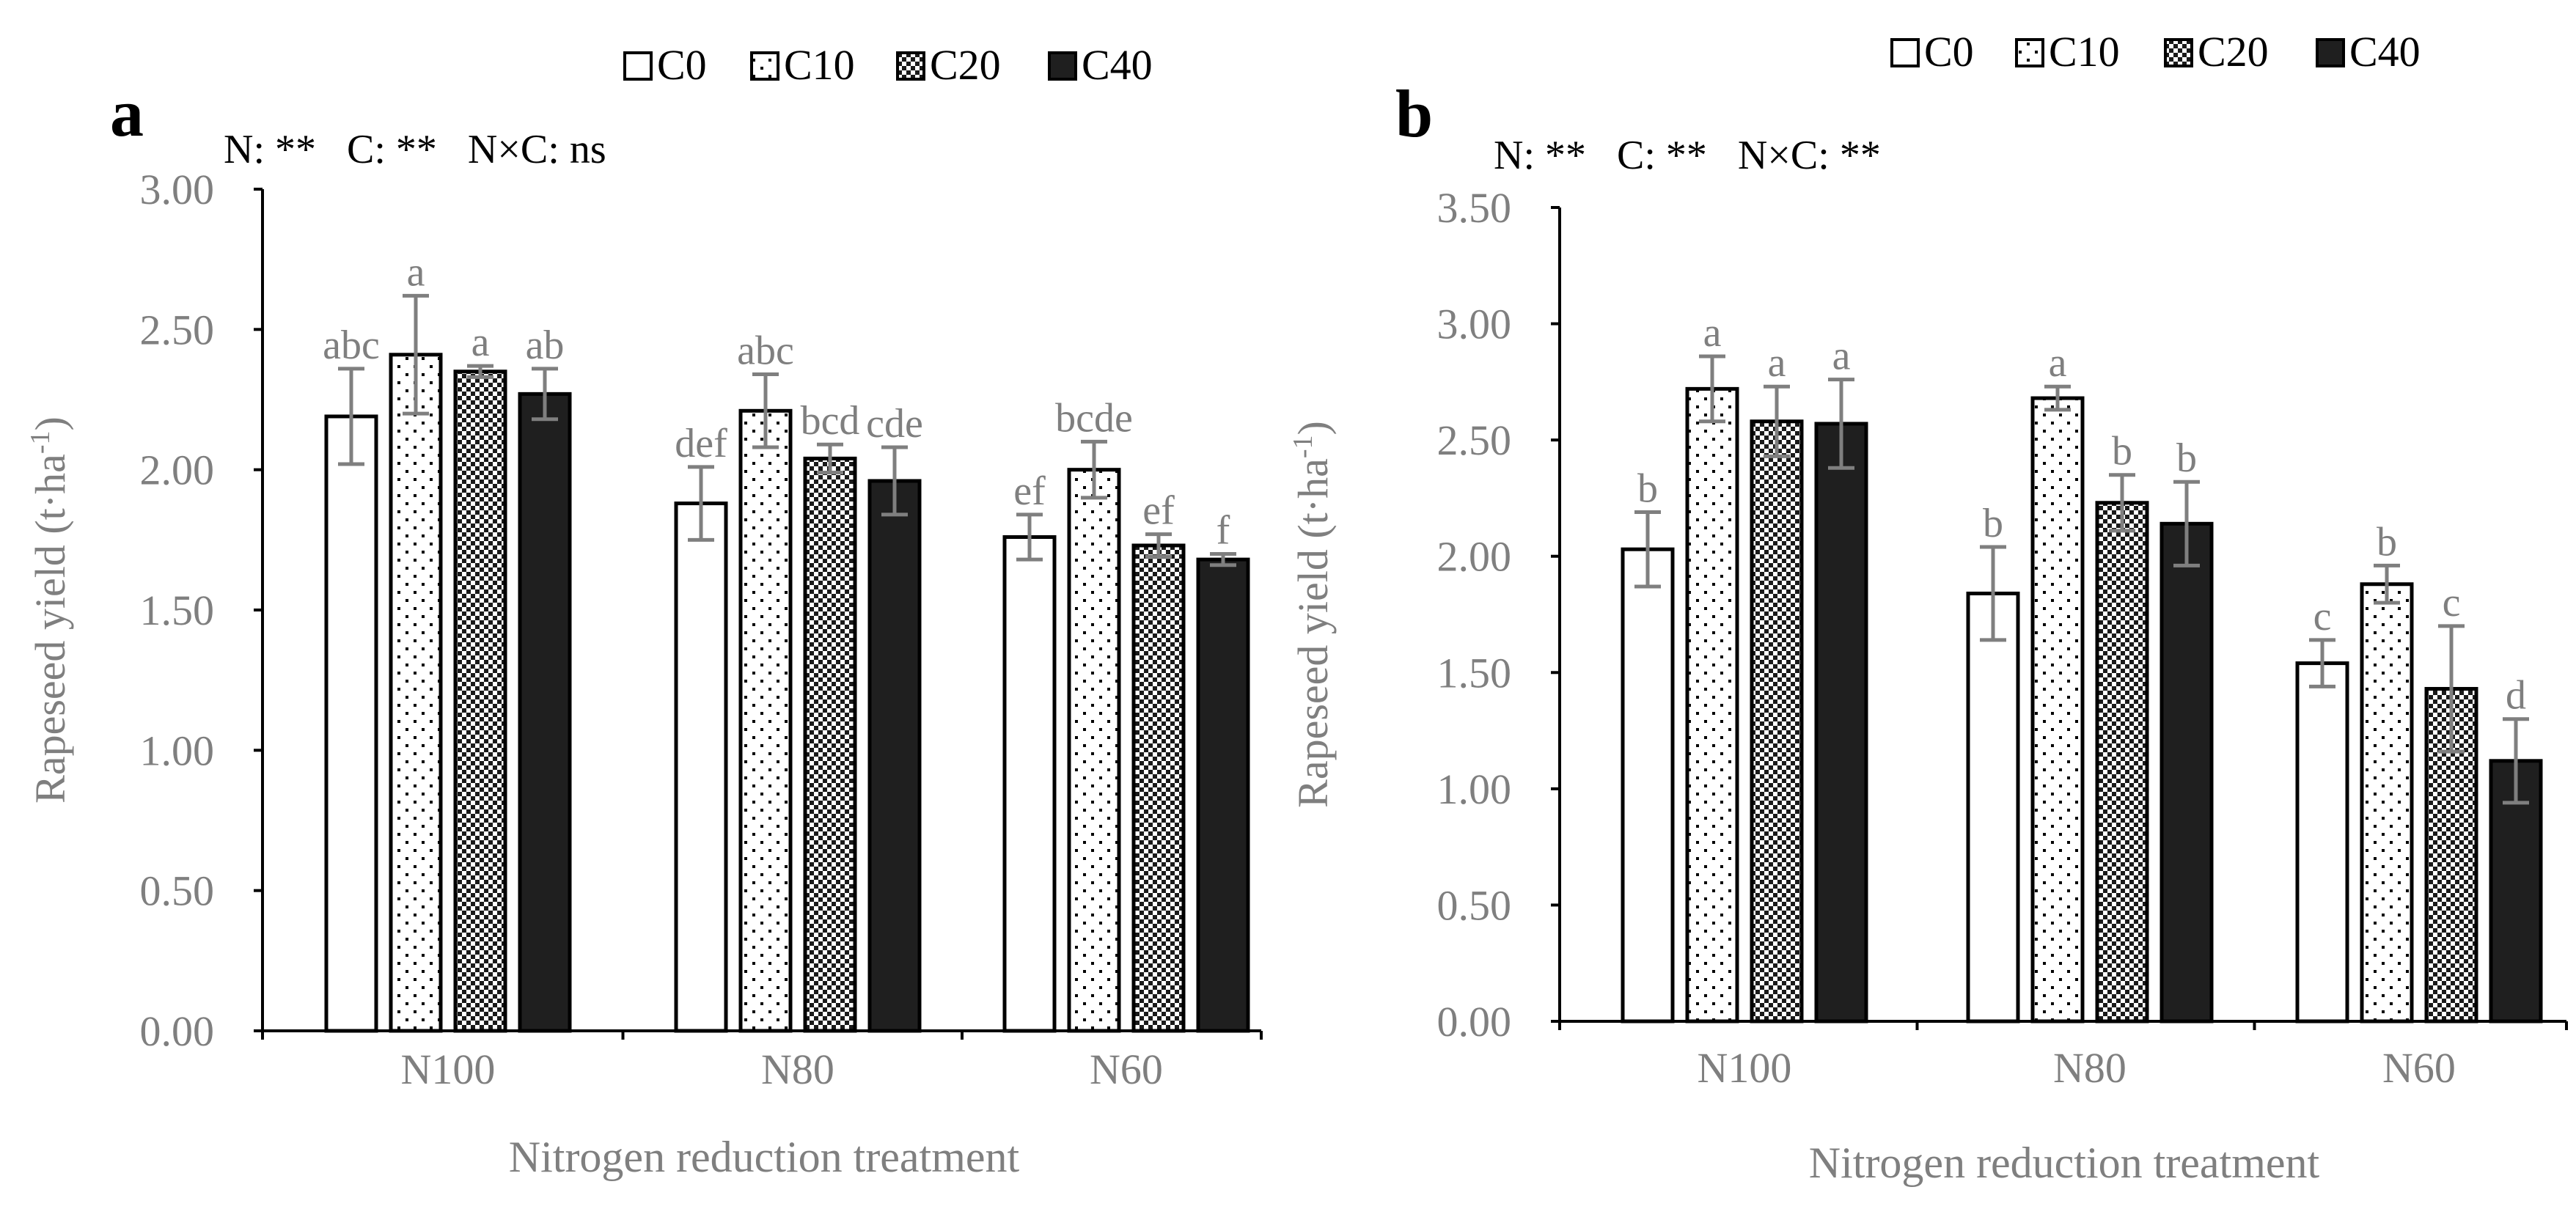 The width and height of the screenshot is (2576, 1220). Describe the element at coordinates (1474, 208) in the screenshot. I see `y-tick-label: 3.50` at that location.